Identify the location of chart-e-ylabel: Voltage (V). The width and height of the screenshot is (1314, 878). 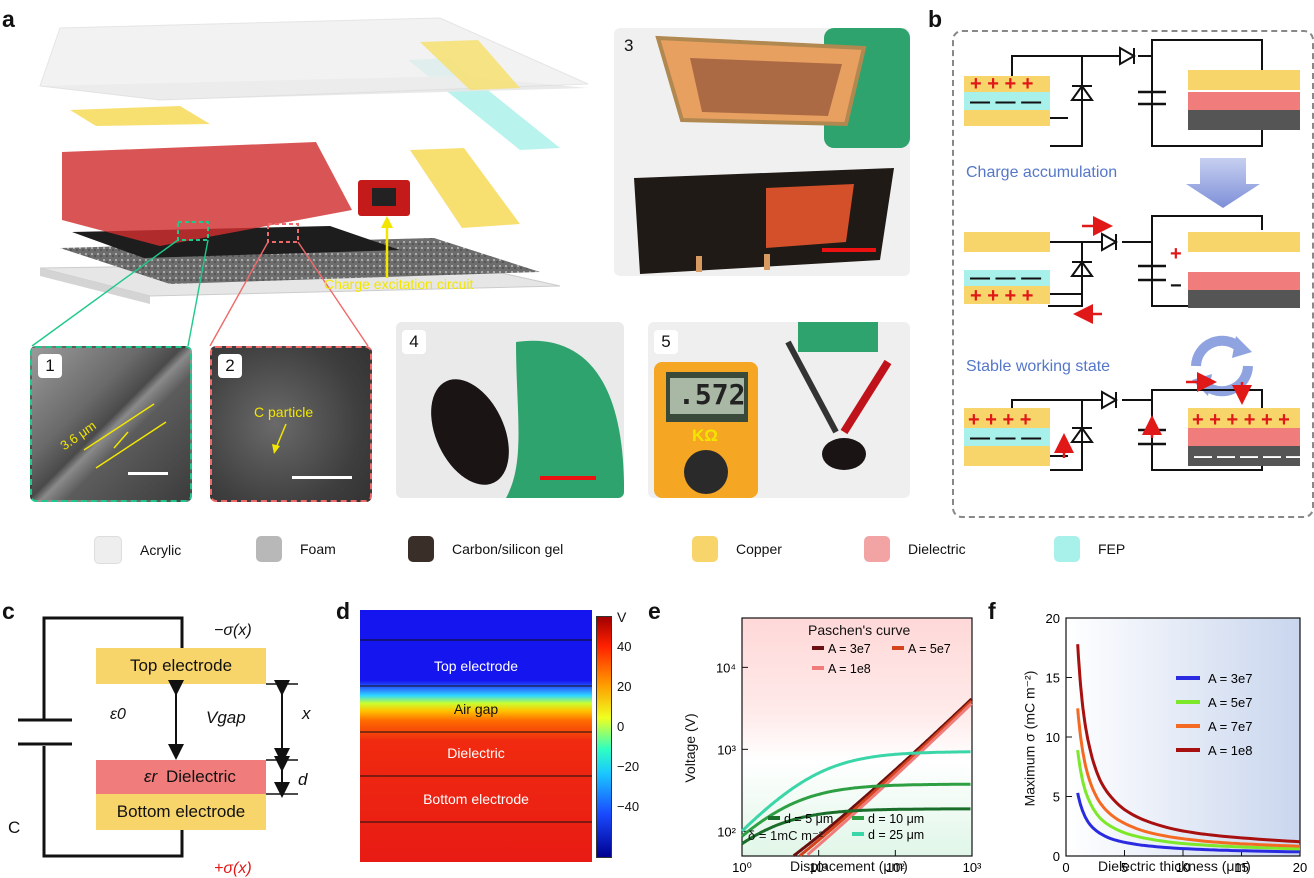
(690, 748).